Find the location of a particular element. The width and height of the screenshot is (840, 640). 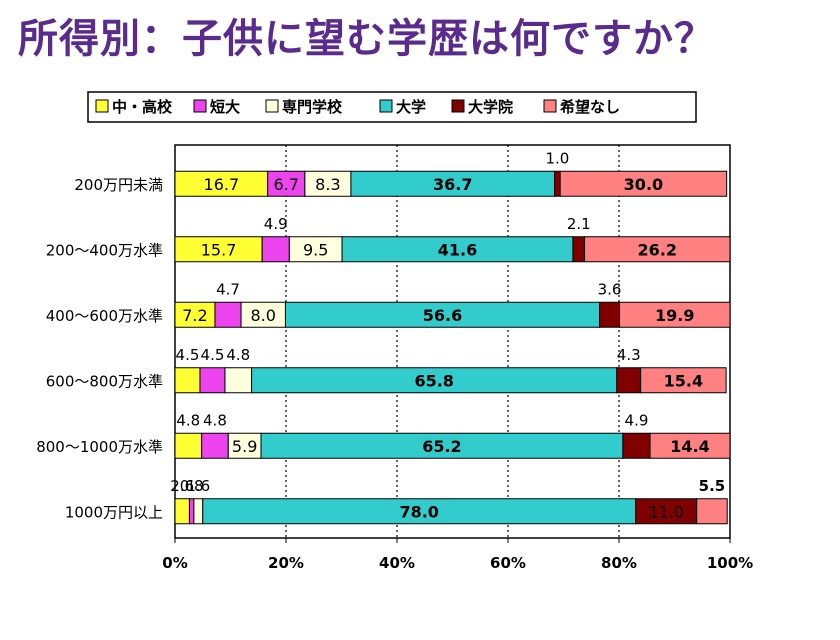

data-label: 5.9 is located at coordinates (244, 446).